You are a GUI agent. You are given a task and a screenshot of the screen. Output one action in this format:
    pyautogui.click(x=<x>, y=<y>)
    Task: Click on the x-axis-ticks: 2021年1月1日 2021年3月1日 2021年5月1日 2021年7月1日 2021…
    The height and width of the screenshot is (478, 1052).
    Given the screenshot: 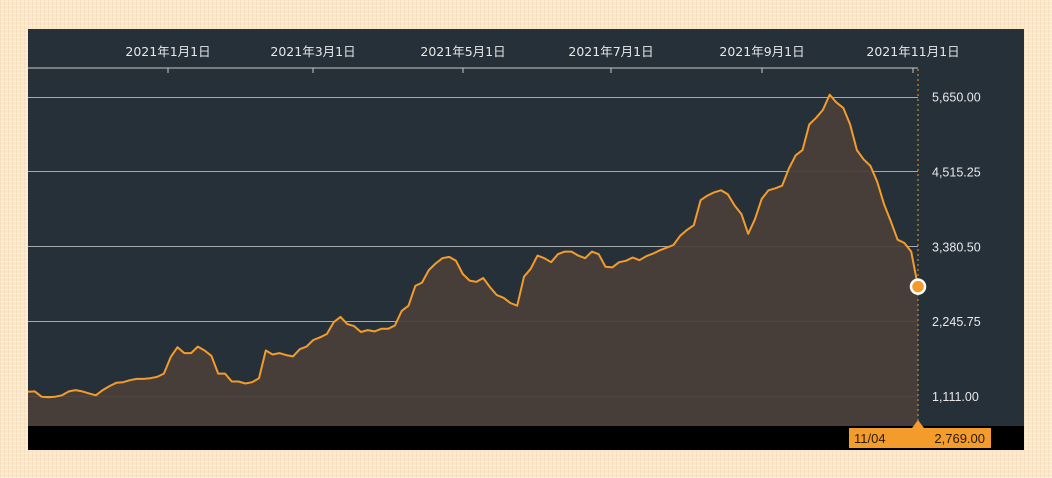 What is the action you would take?
    pyautogui.click(x=542, y=58)
    